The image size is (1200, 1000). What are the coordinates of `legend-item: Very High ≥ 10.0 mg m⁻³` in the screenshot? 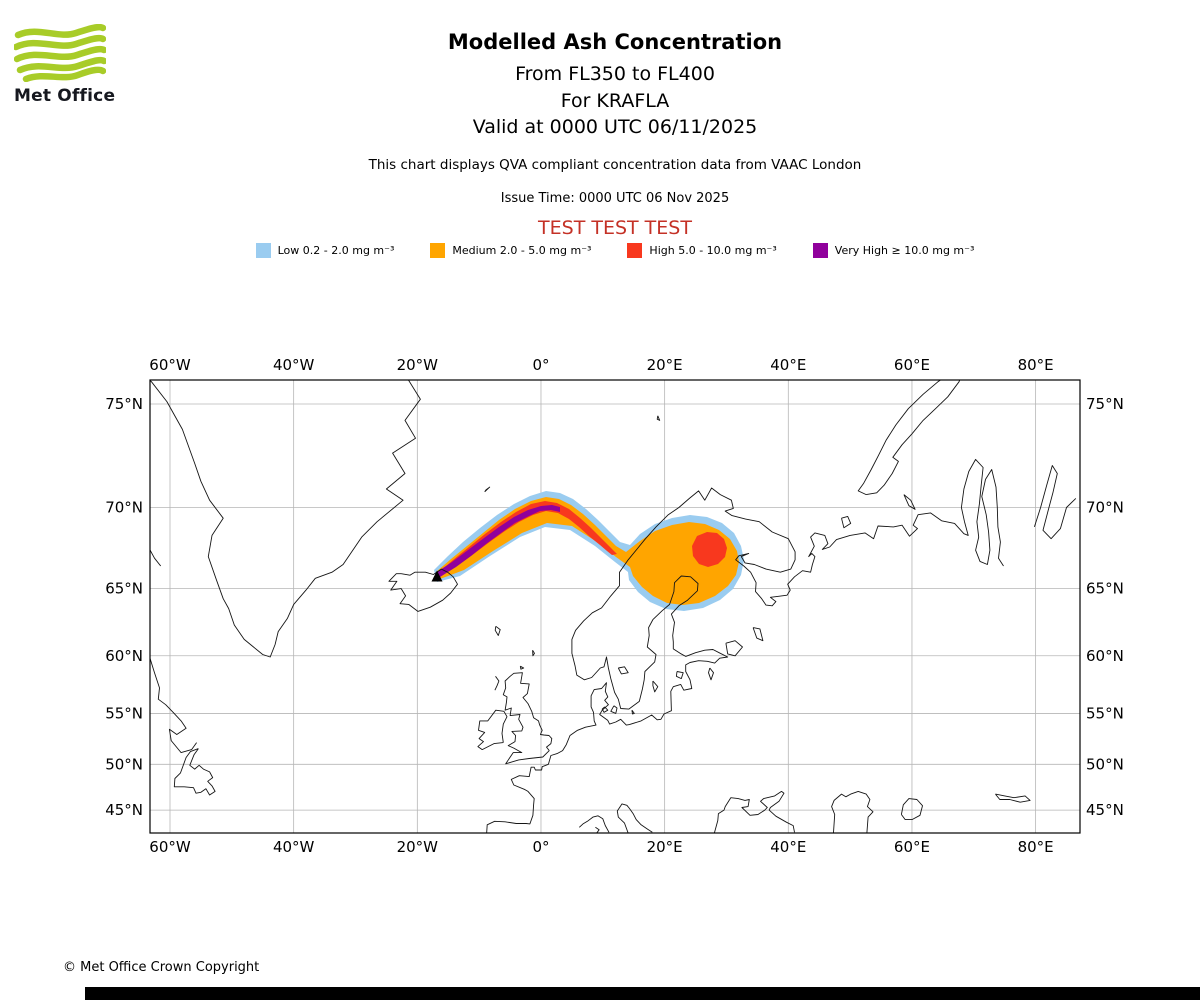 It's located at (893, 250).